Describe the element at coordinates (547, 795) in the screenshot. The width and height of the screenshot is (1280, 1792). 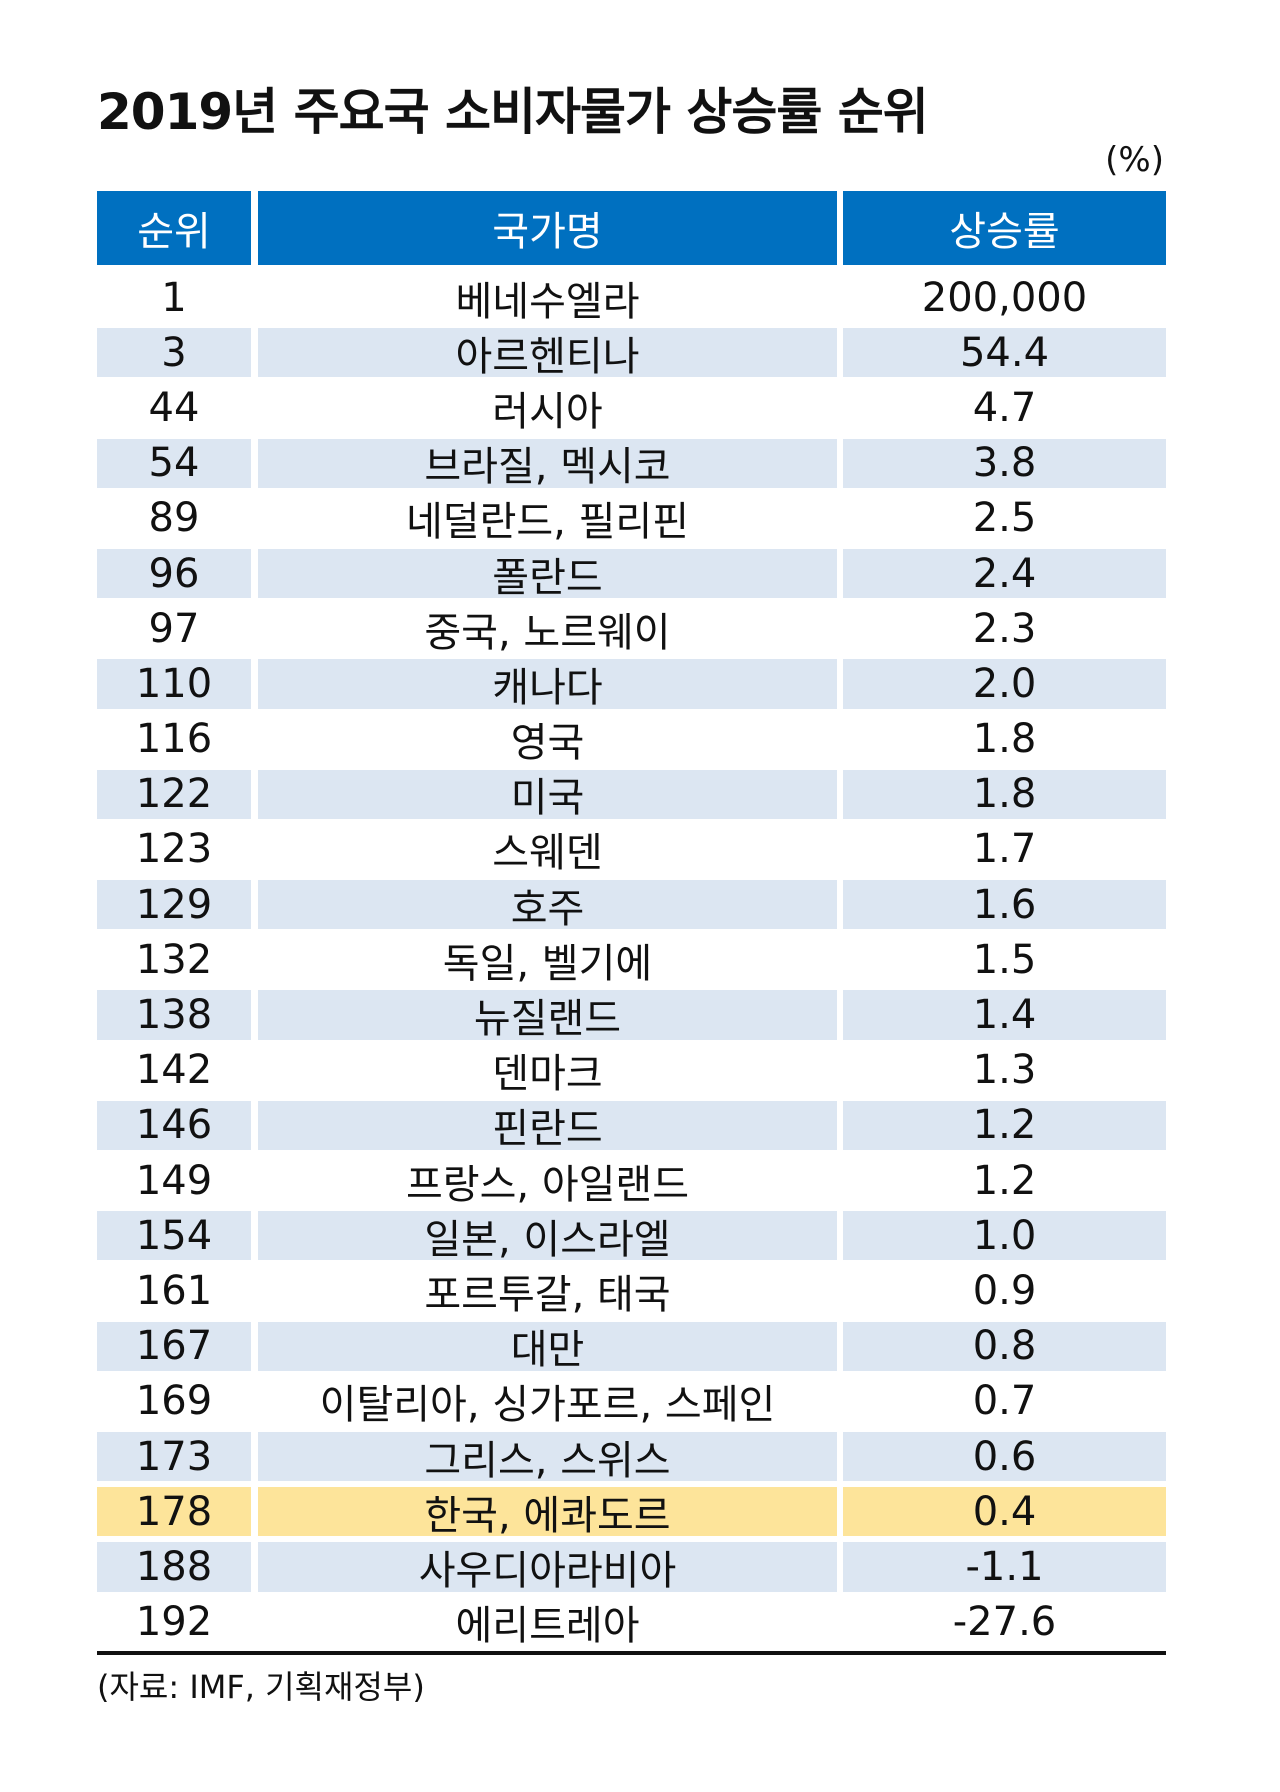
I see `country-cell: 미국` at that location.